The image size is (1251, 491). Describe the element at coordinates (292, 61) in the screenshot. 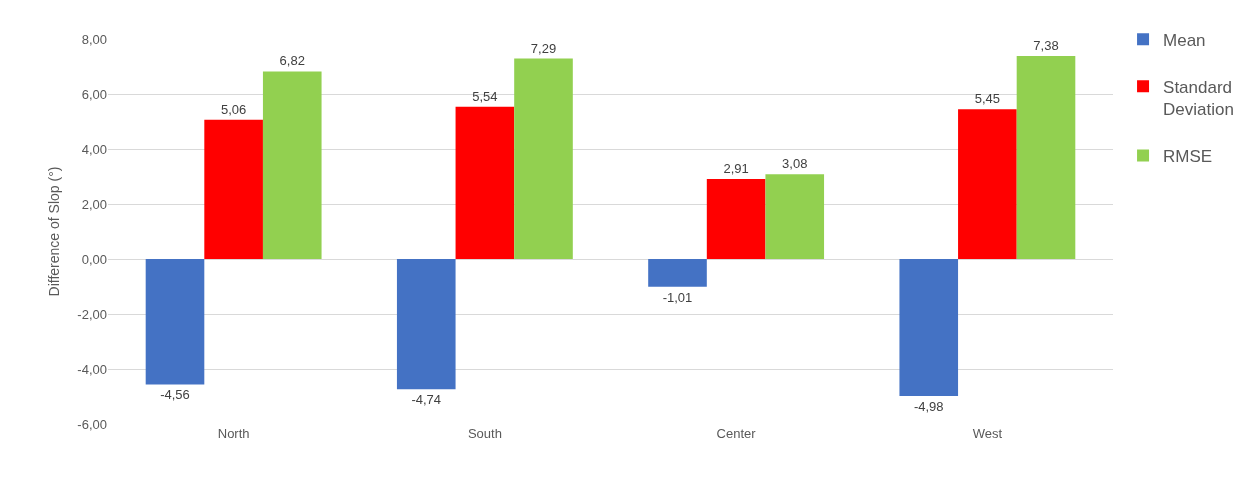

I see `data-label: 6,82` at that location.